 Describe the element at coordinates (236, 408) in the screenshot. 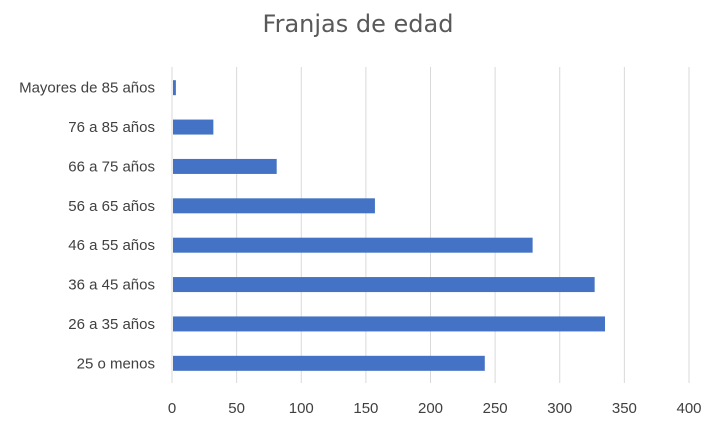

I see `x-tick-label: 50` at that location.